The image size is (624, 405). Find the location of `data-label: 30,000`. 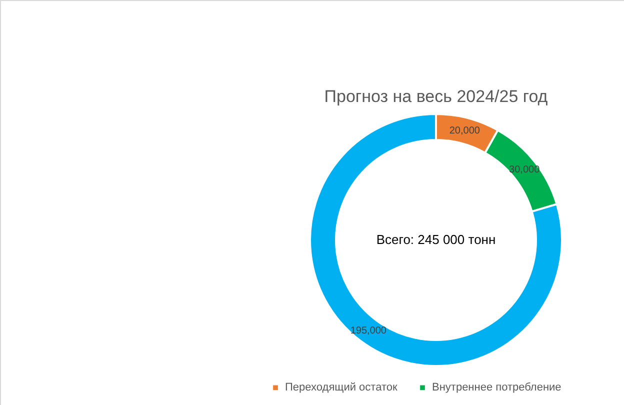

data-label: 30,000 is located at coordinates (524, 170).